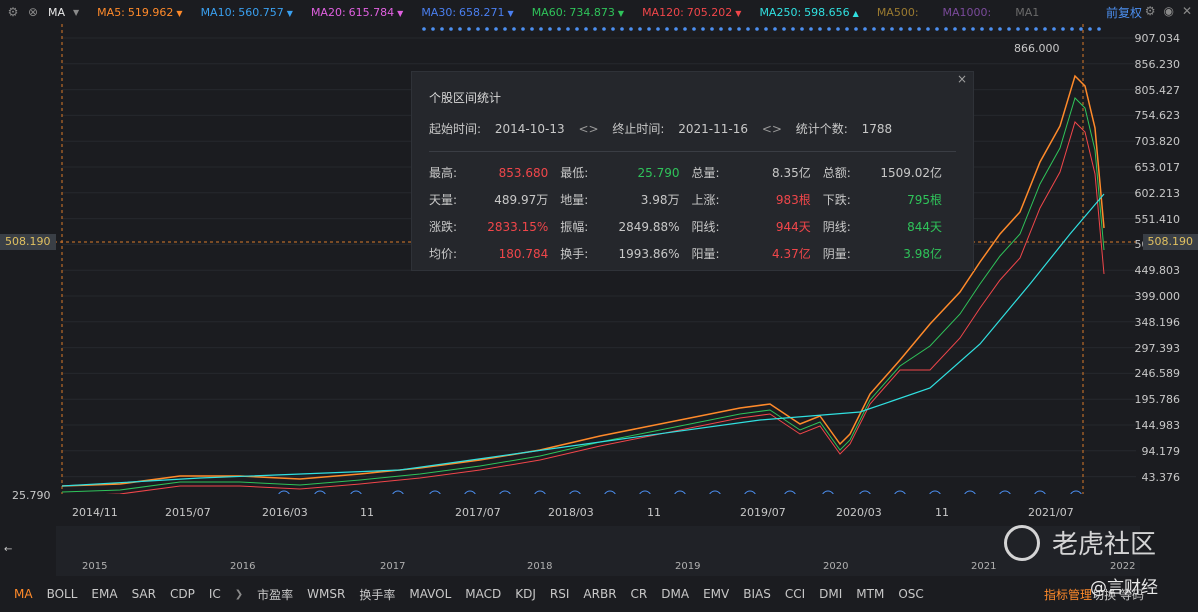 The width and height of the screenshot is (1198, 612). Describe the element at coordinates (663, 12) in the screenshot. I see `ma-label: MA120:` at that location.